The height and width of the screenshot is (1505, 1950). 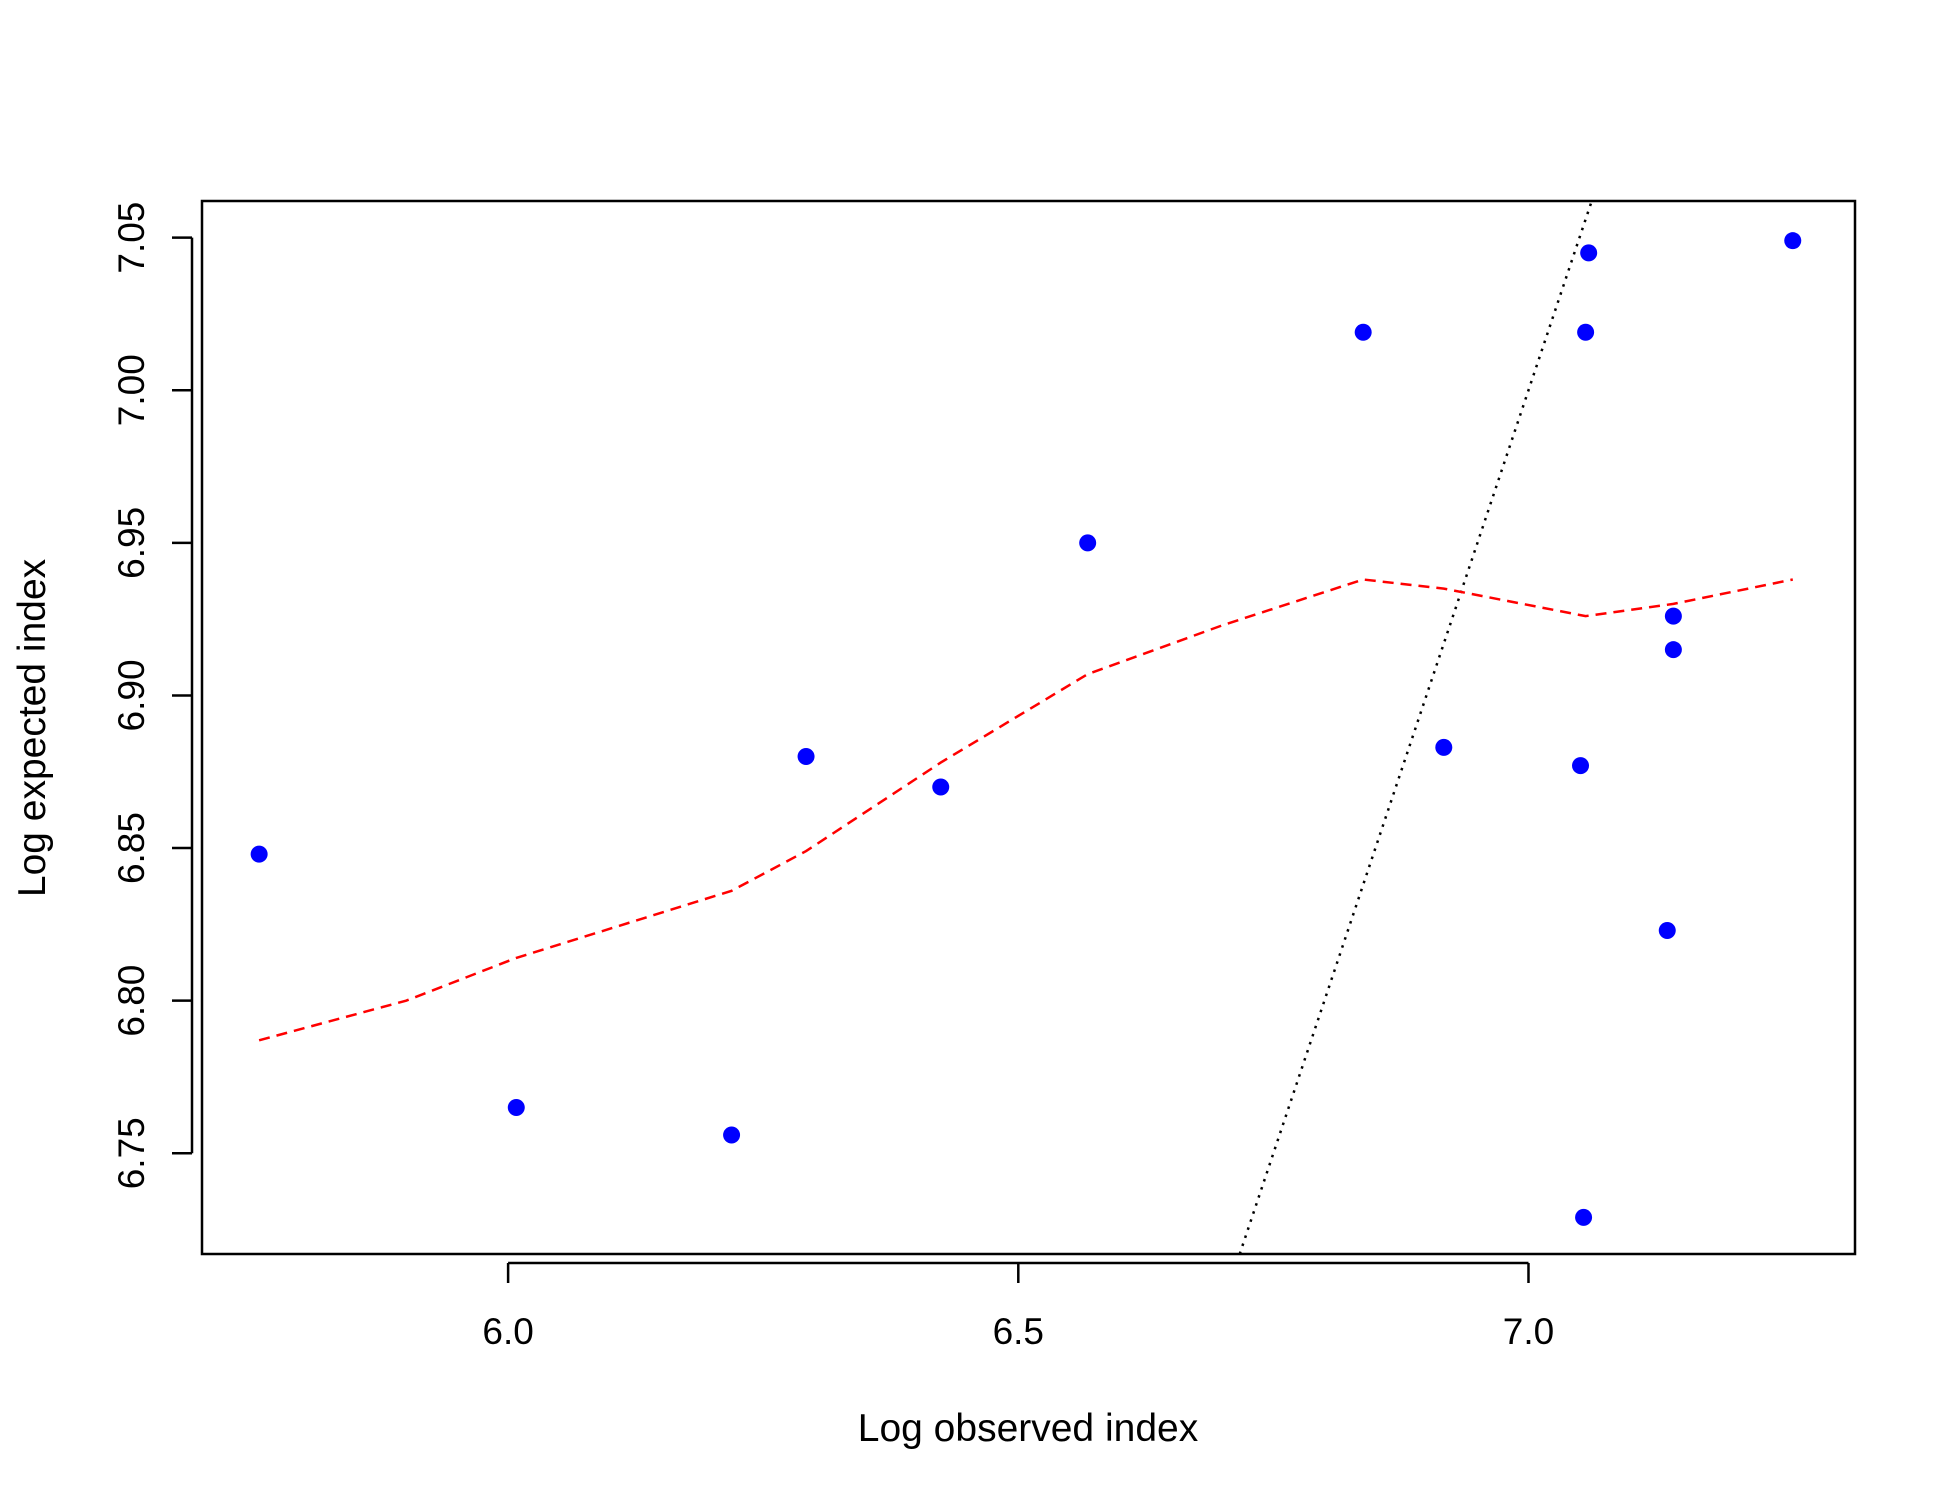 I want to click on x-axis: 6.0 6.5 7.0, so click(x=1018, y=1306).